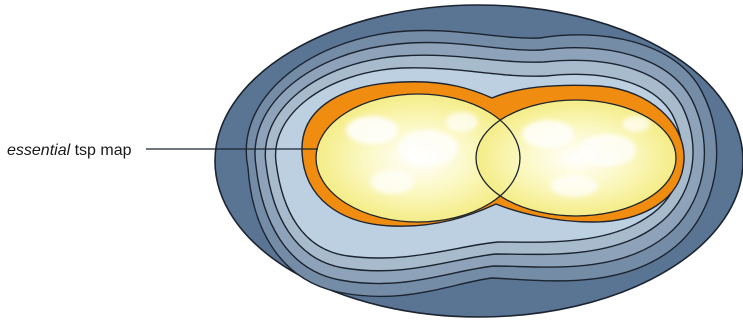 The image size is (743, 322). I want to click on core-right, so click(576, 158).